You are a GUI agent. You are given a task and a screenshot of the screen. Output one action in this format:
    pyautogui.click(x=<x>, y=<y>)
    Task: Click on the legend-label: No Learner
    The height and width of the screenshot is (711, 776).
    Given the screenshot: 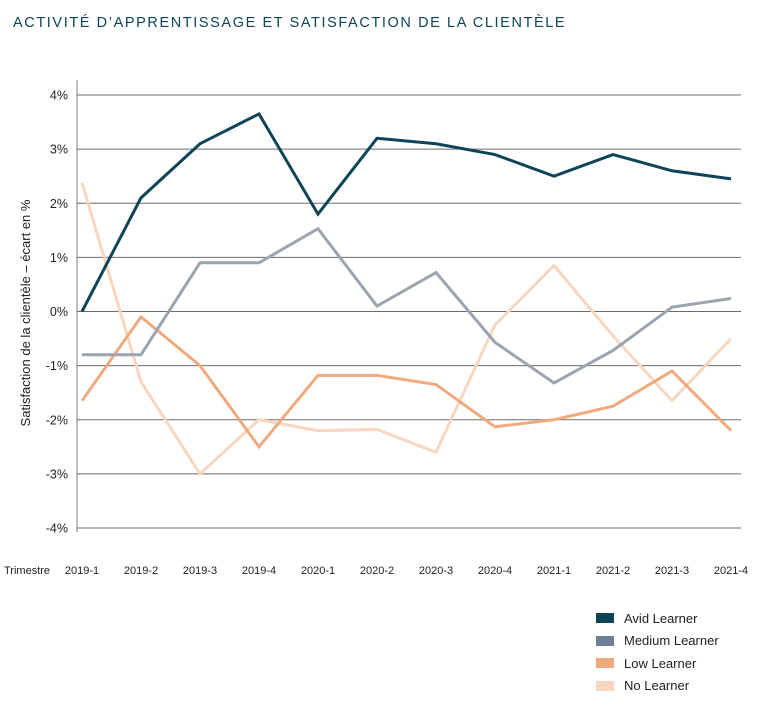 What is the action you would take?
    pyautogui.click(x=657, y=686)
    